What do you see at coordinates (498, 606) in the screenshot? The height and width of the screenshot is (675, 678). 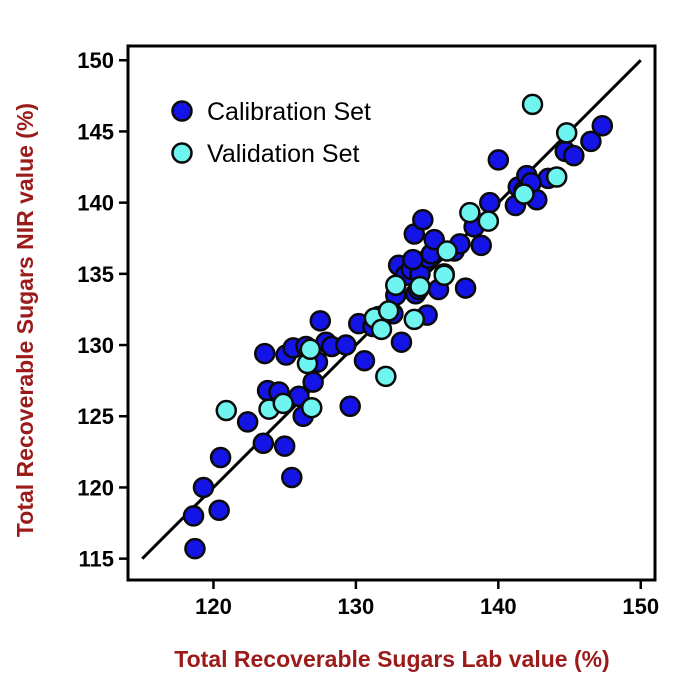 I see `x-tick-label: 140` at bounding box center [498, 606].